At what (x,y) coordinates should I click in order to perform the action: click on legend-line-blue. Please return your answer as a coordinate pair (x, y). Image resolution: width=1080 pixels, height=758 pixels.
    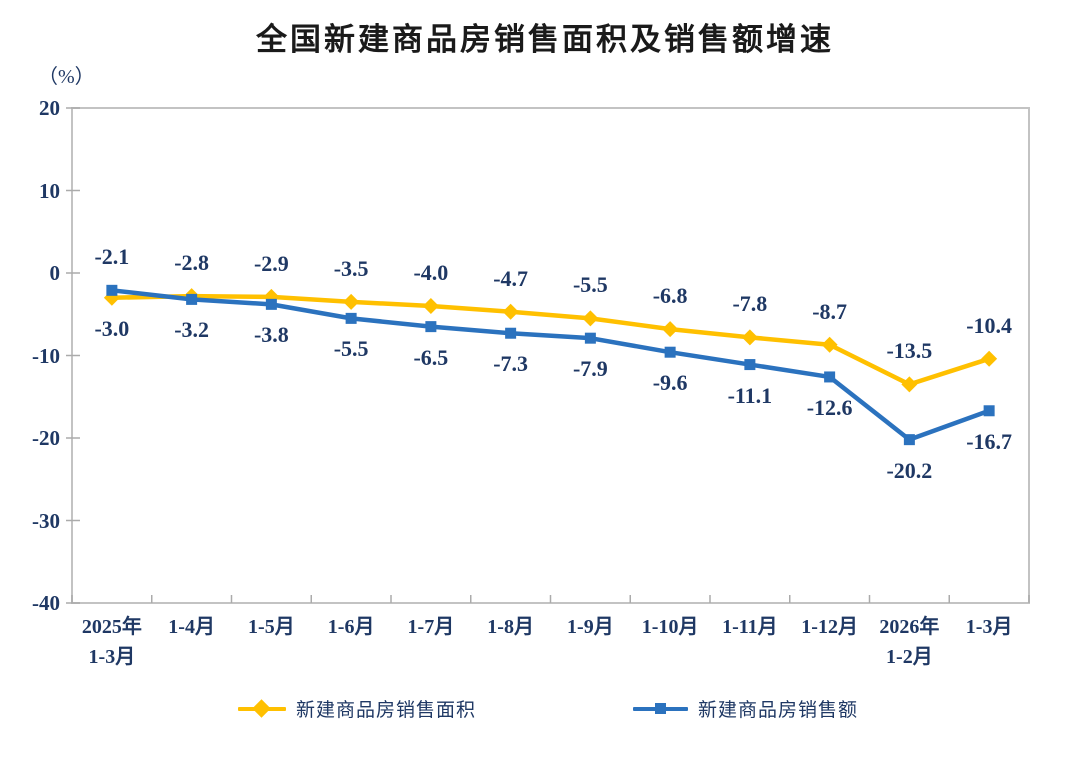
    Looking at the image, I should click on (660, 708).